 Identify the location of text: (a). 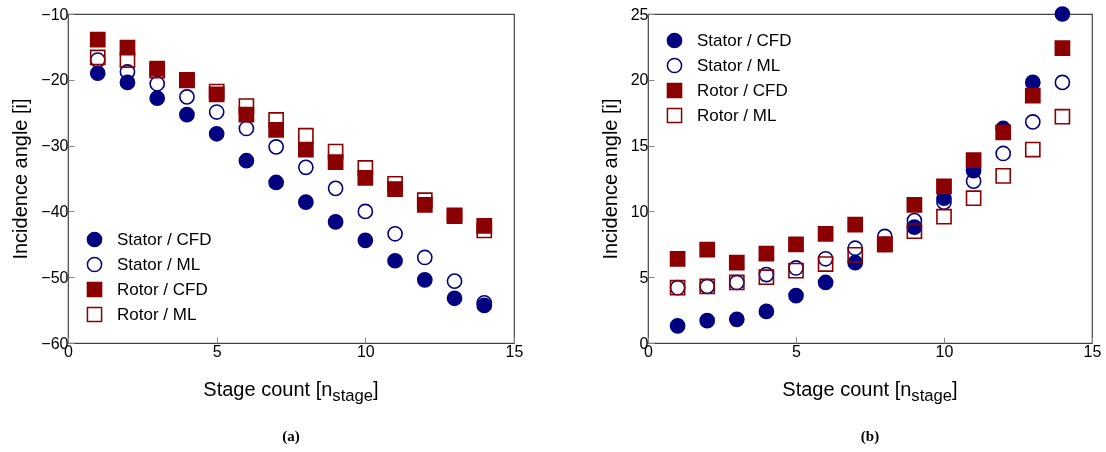
(291, 436).